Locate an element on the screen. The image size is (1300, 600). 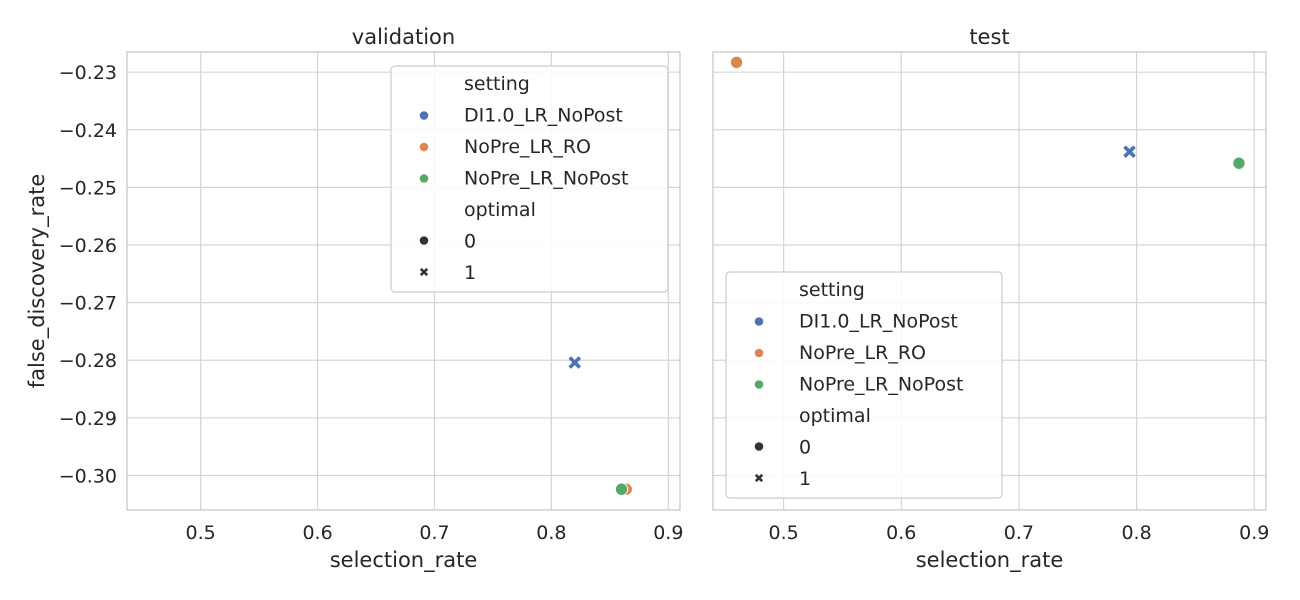
y-tick-label: −0.25 is located at coordinates (88, 188).